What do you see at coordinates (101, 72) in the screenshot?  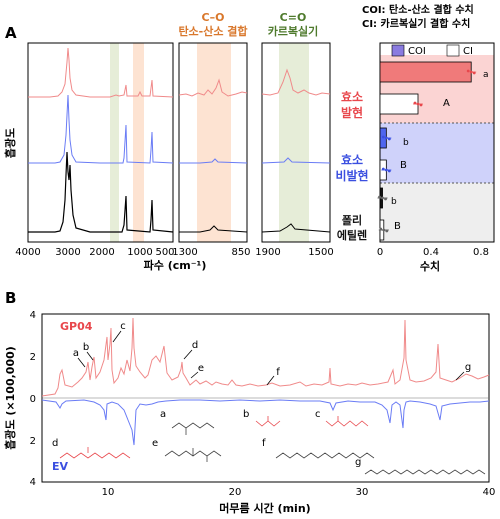 I see `spectrum-left-enzyme-expr` at bounding box center [101, 72].